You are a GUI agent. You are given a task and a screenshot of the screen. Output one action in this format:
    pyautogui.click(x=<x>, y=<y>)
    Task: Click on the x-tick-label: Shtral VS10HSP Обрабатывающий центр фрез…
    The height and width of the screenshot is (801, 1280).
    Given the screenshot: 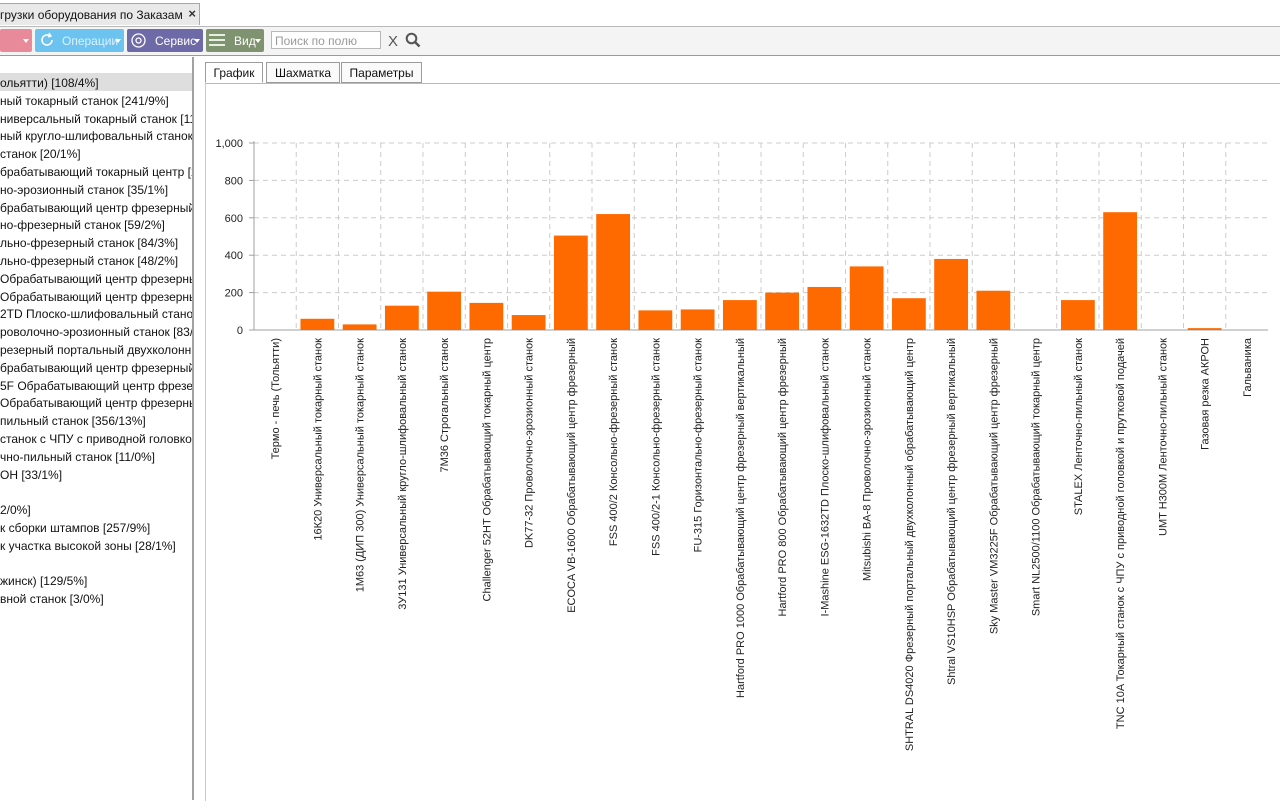 What is the action you would take?
    pyautogui.click(x=952, y=511)
    